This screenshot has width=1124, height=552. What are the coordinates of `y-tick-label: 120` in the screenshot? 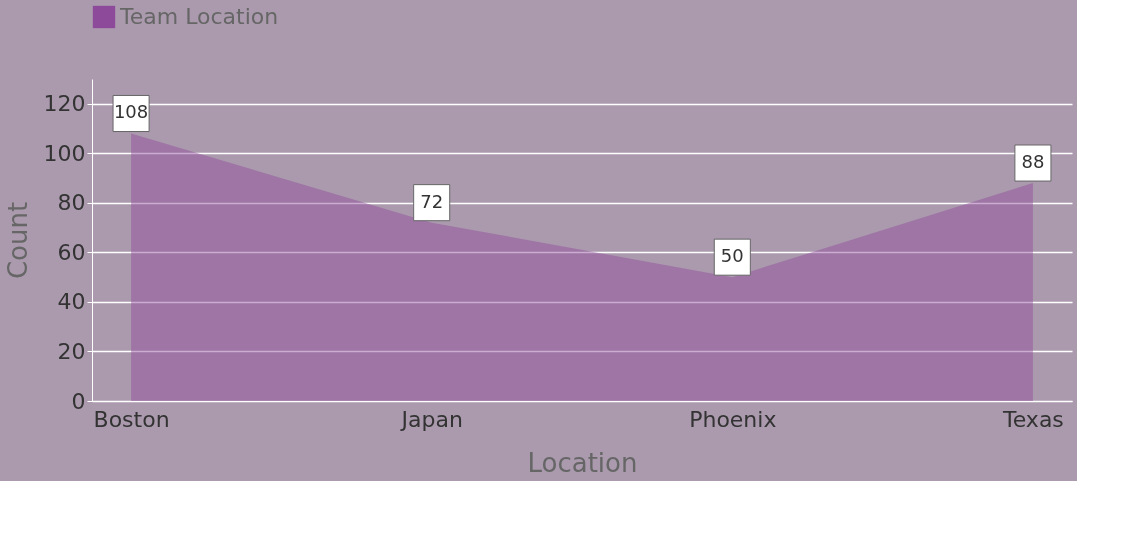 It's located at (64, 104).